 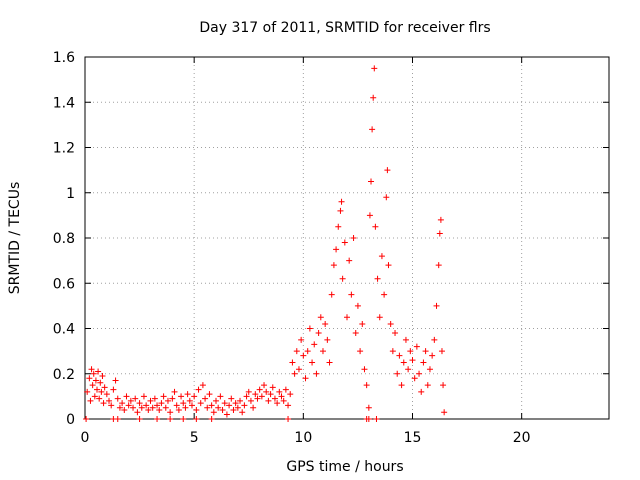 I want to click on y-tick-label: 0.8, so click(x=64, y=239).